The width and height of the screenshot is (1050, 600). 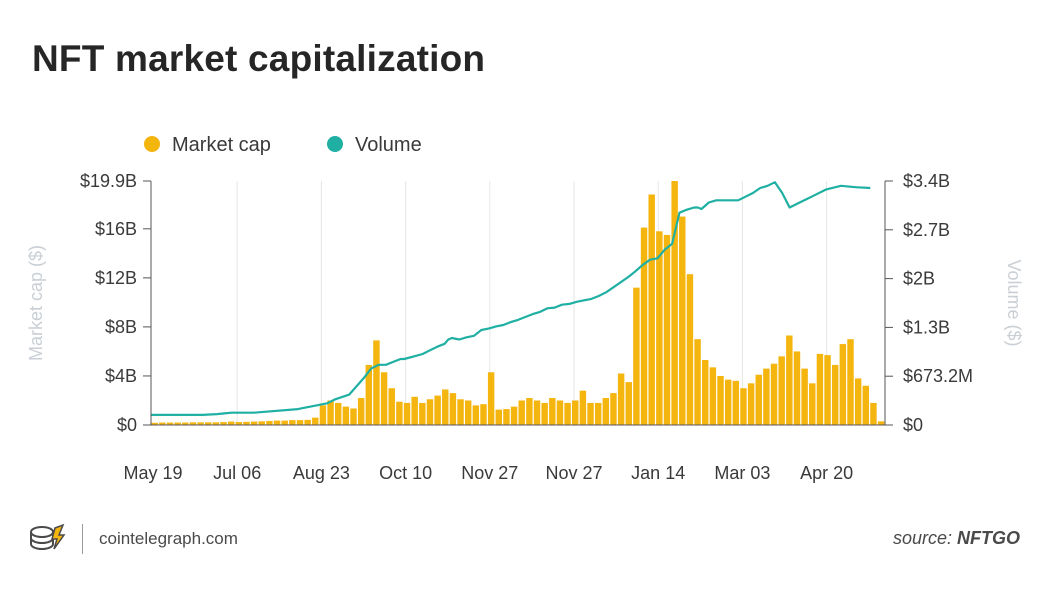 I want to click on site-name: cointelegraph.com, so click(x=168, y=538).